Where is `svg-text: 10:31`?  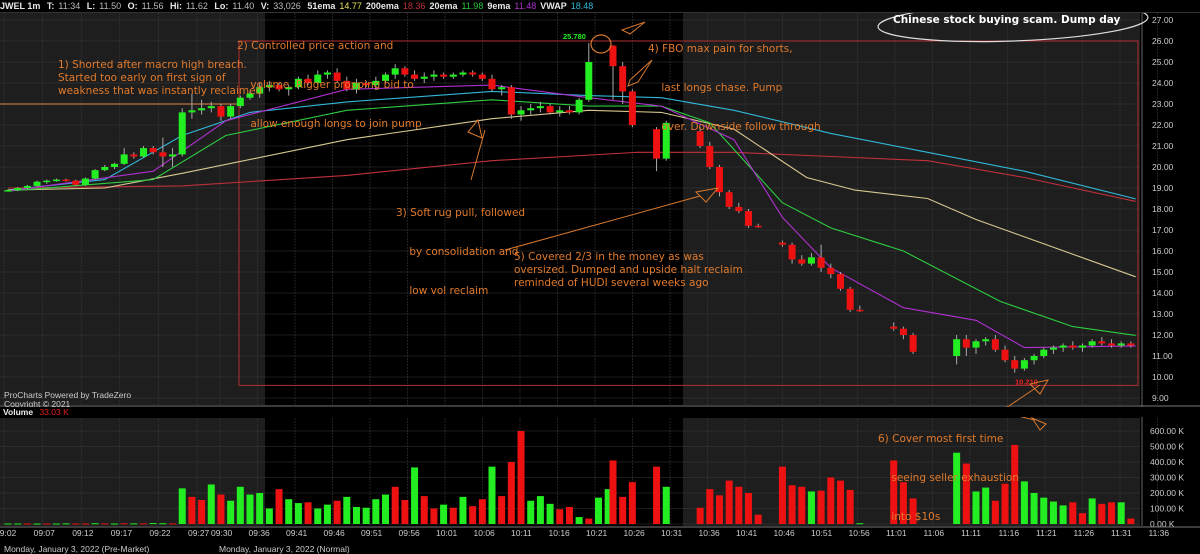 svg-text: 10:31 is located at coordinates (672, 533).